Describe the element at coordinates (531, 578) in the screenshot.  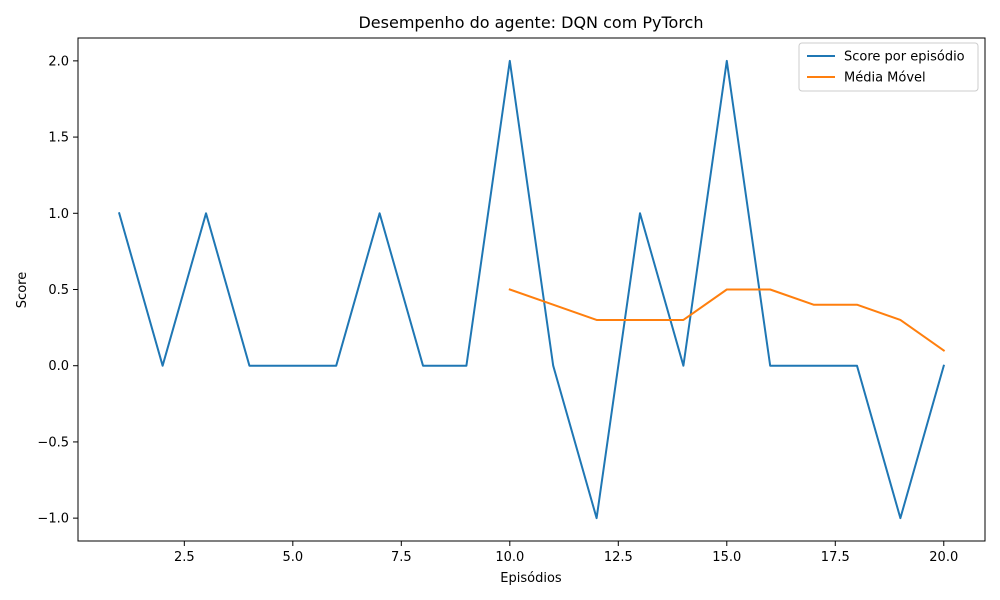
I see `x-axis-label: Episódios` at that location.